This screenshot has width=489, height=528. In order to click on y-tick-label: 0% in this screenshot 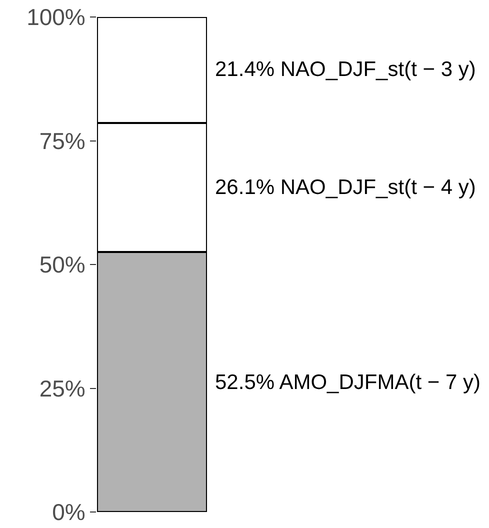, I will do `click(69, 512)`.